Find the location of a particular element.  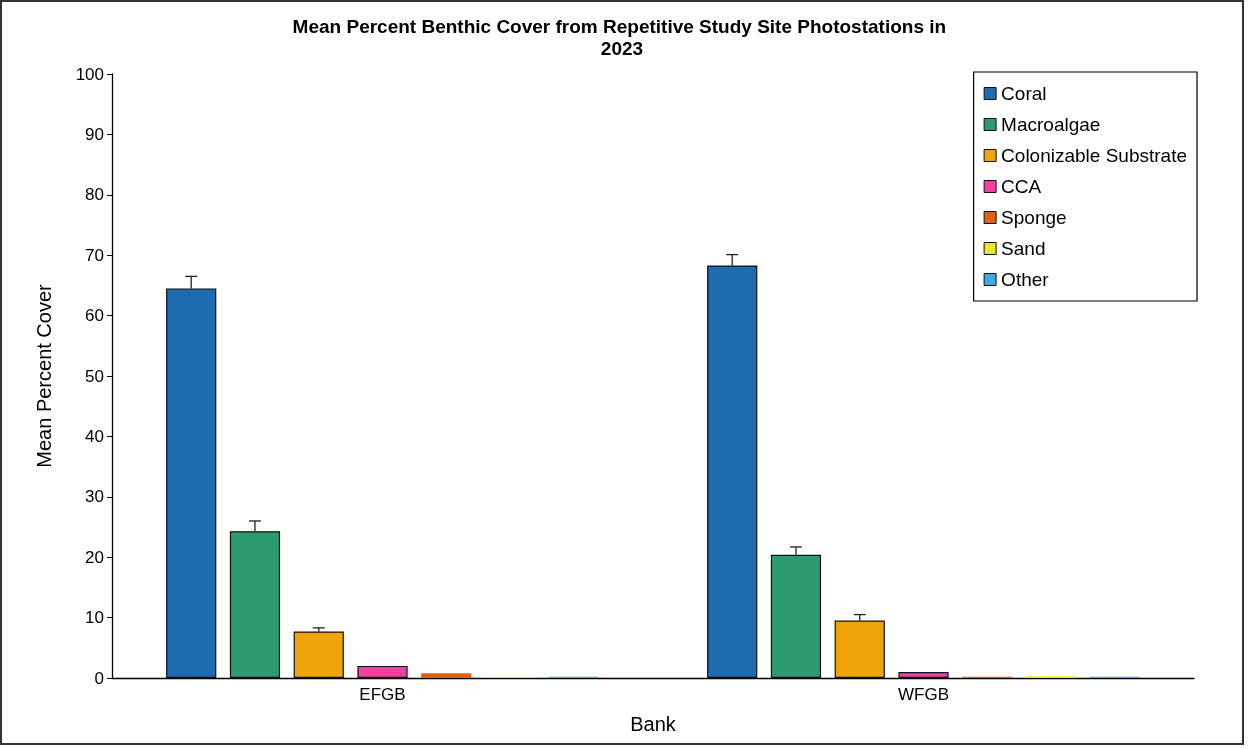

y-tick-label: 80 is located at coordinates (94, 195).